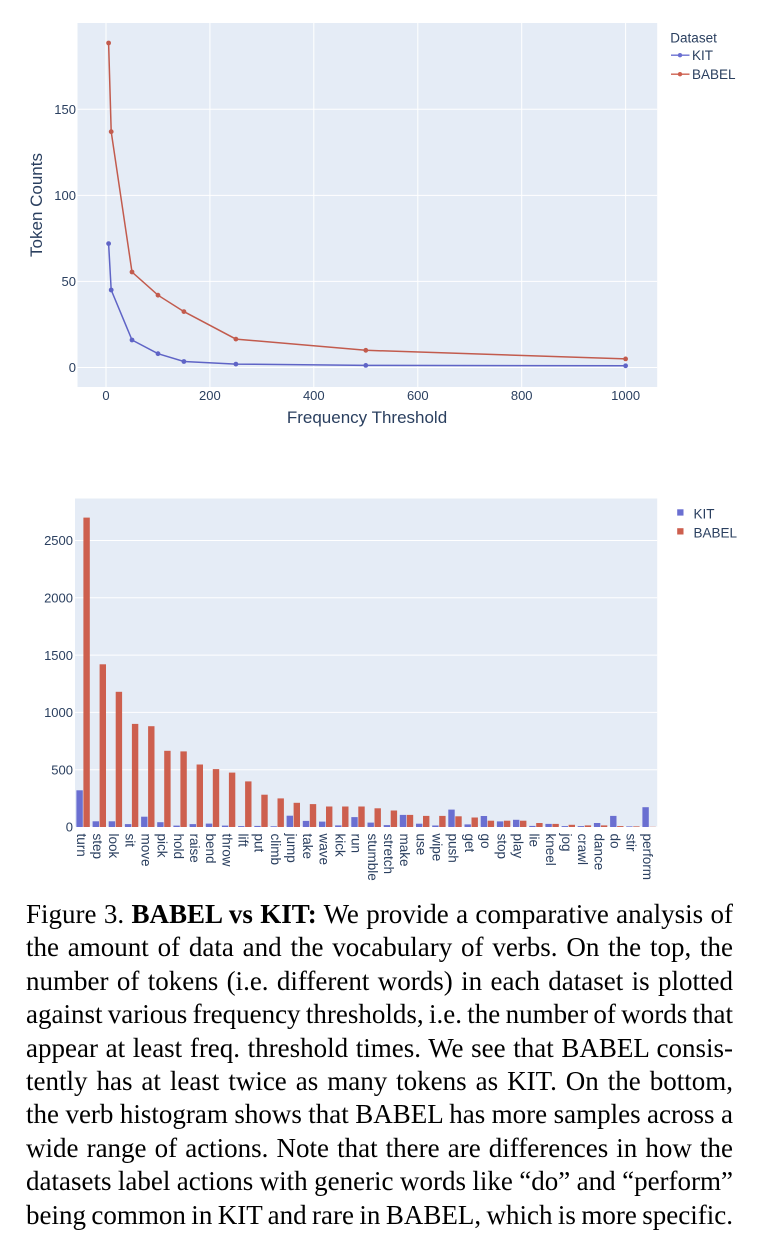 Image resolution: width=758 pixels, height=1247 pixels. What do you see at coordinates (631, 843) in the screenshot?
I see `svg-text: stir` at bounding box center [631, 843].